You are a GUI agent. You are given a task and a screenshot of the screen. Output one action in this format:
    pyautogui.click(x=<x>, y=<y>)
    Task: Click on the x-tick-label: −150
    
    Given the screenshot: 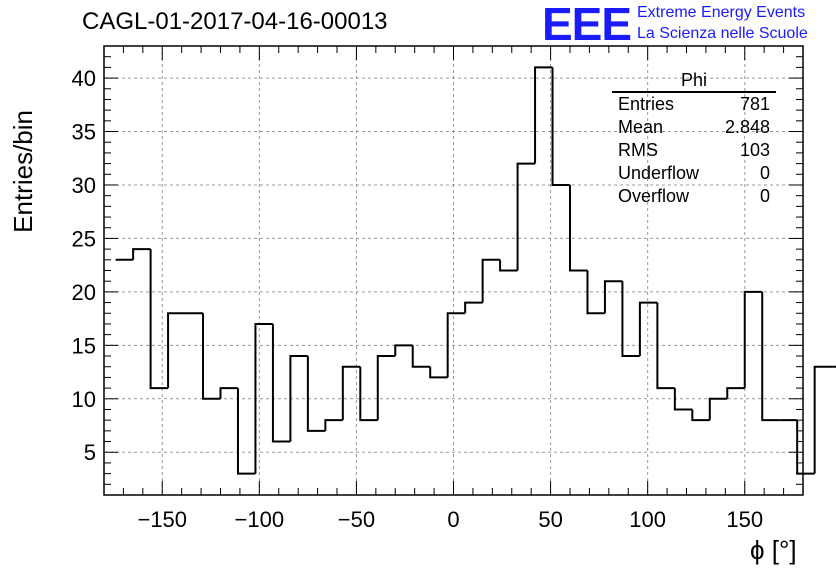 What is the action you would take?
    pyautogui.click(x=162, y=519)
    